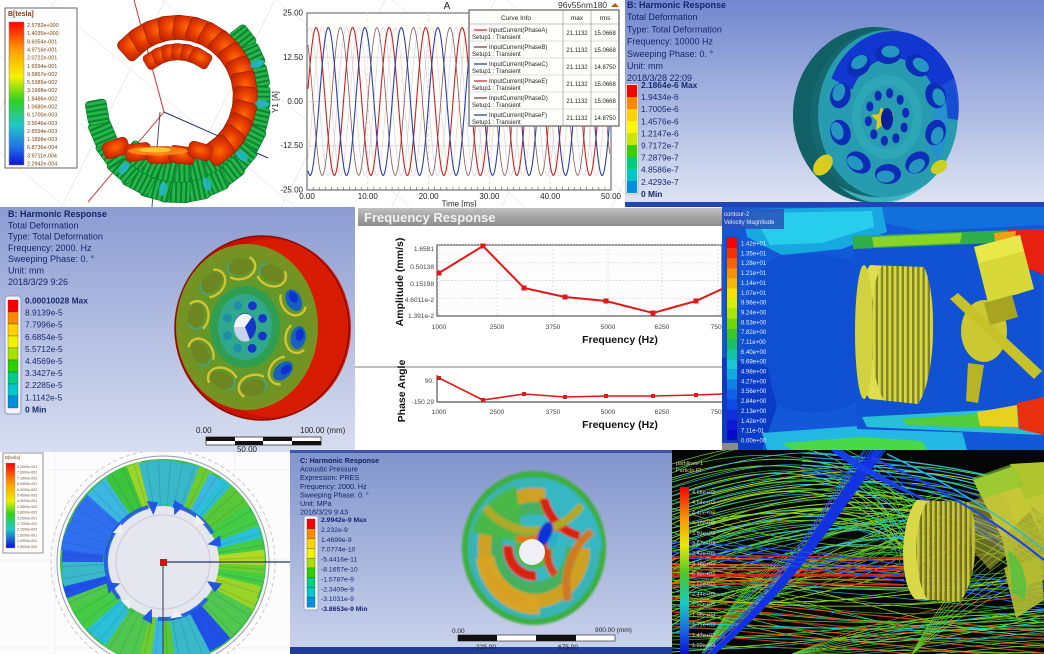  I want to click on svg-text: 1.391e-2, so click(421, 316).